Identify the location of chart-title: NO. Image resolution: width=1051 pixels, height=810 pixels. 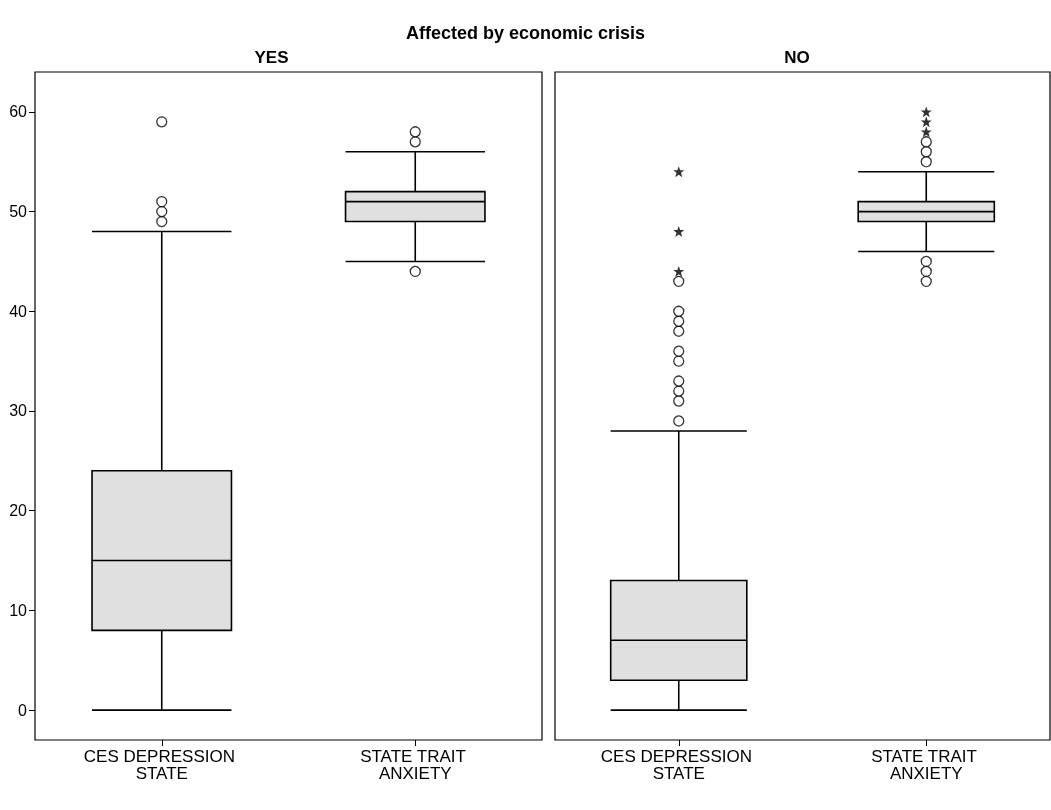
(797, 57).